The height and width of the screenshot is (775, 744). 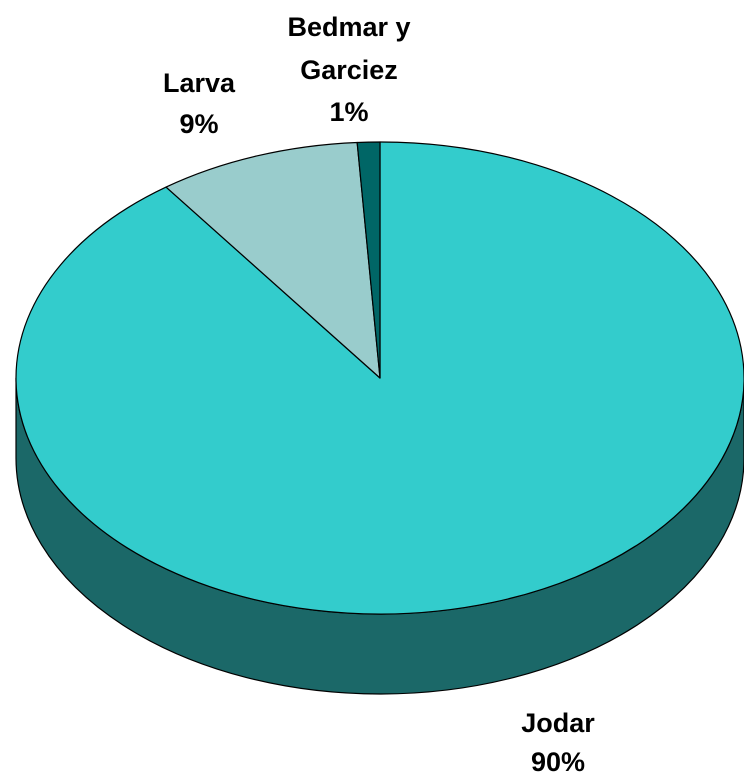 I want to click on label-larva-name: Larva, so click(x=199, y=83).